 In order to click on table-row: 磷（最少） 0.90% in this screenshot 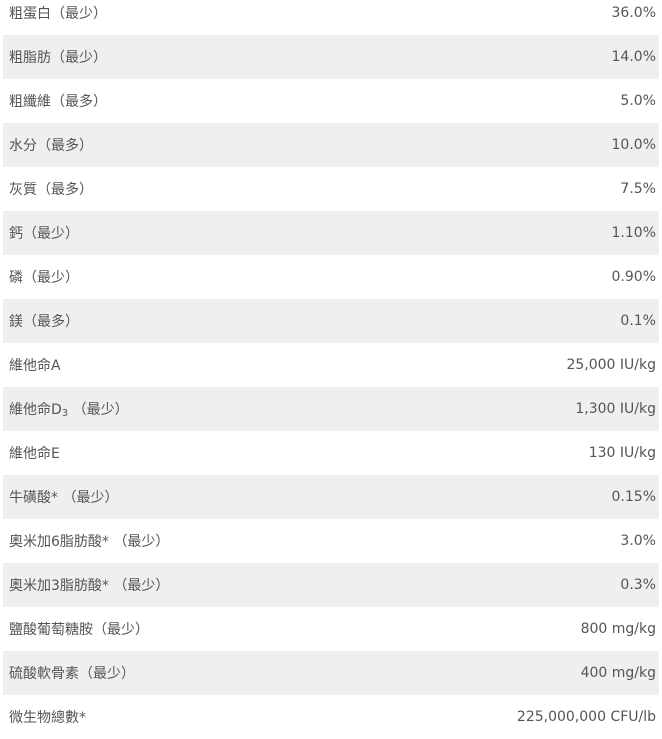, I will do `click(331, 277)`.